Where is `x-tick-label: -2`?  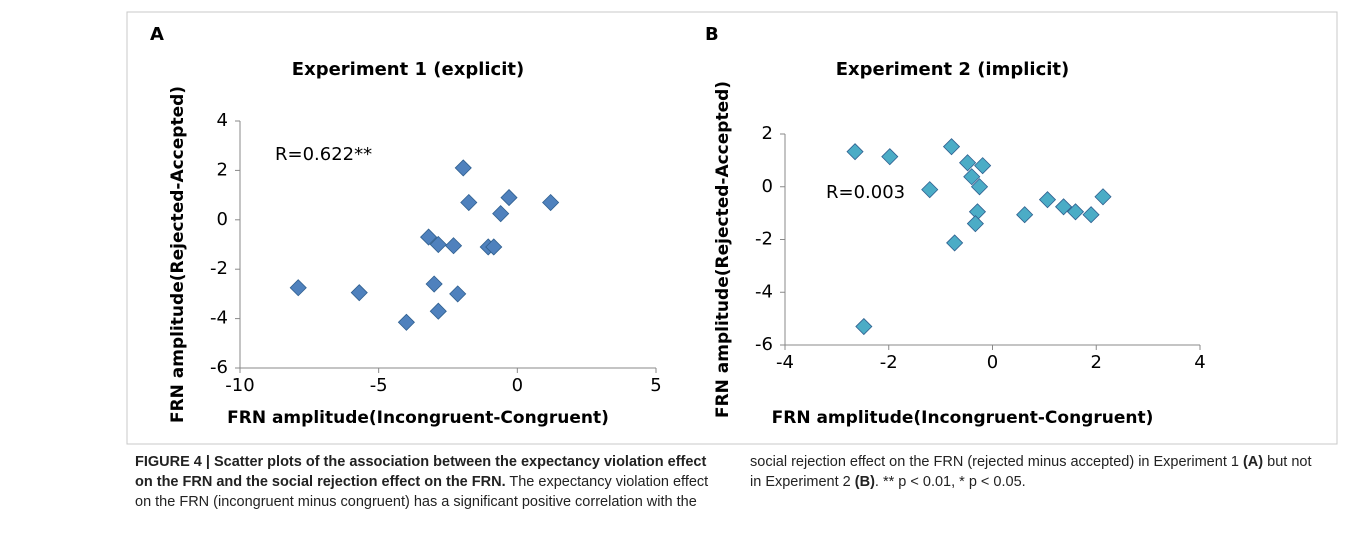
x-tick-label: -2 is located at coordinates (889, 362).